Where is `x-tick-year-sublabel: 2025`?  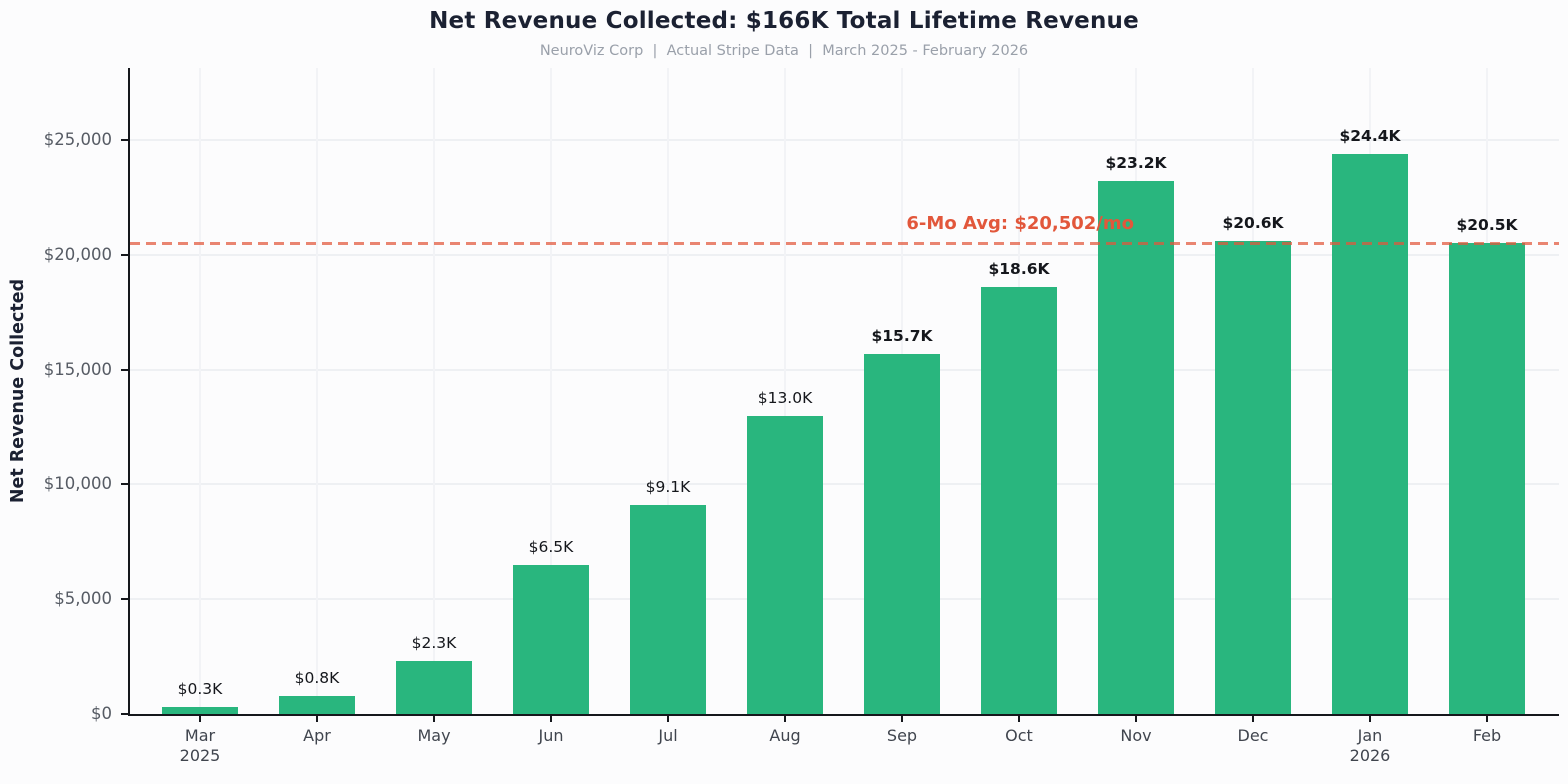
x-tick-year-sublabel: 2025 is located at coordinates (200, 755).